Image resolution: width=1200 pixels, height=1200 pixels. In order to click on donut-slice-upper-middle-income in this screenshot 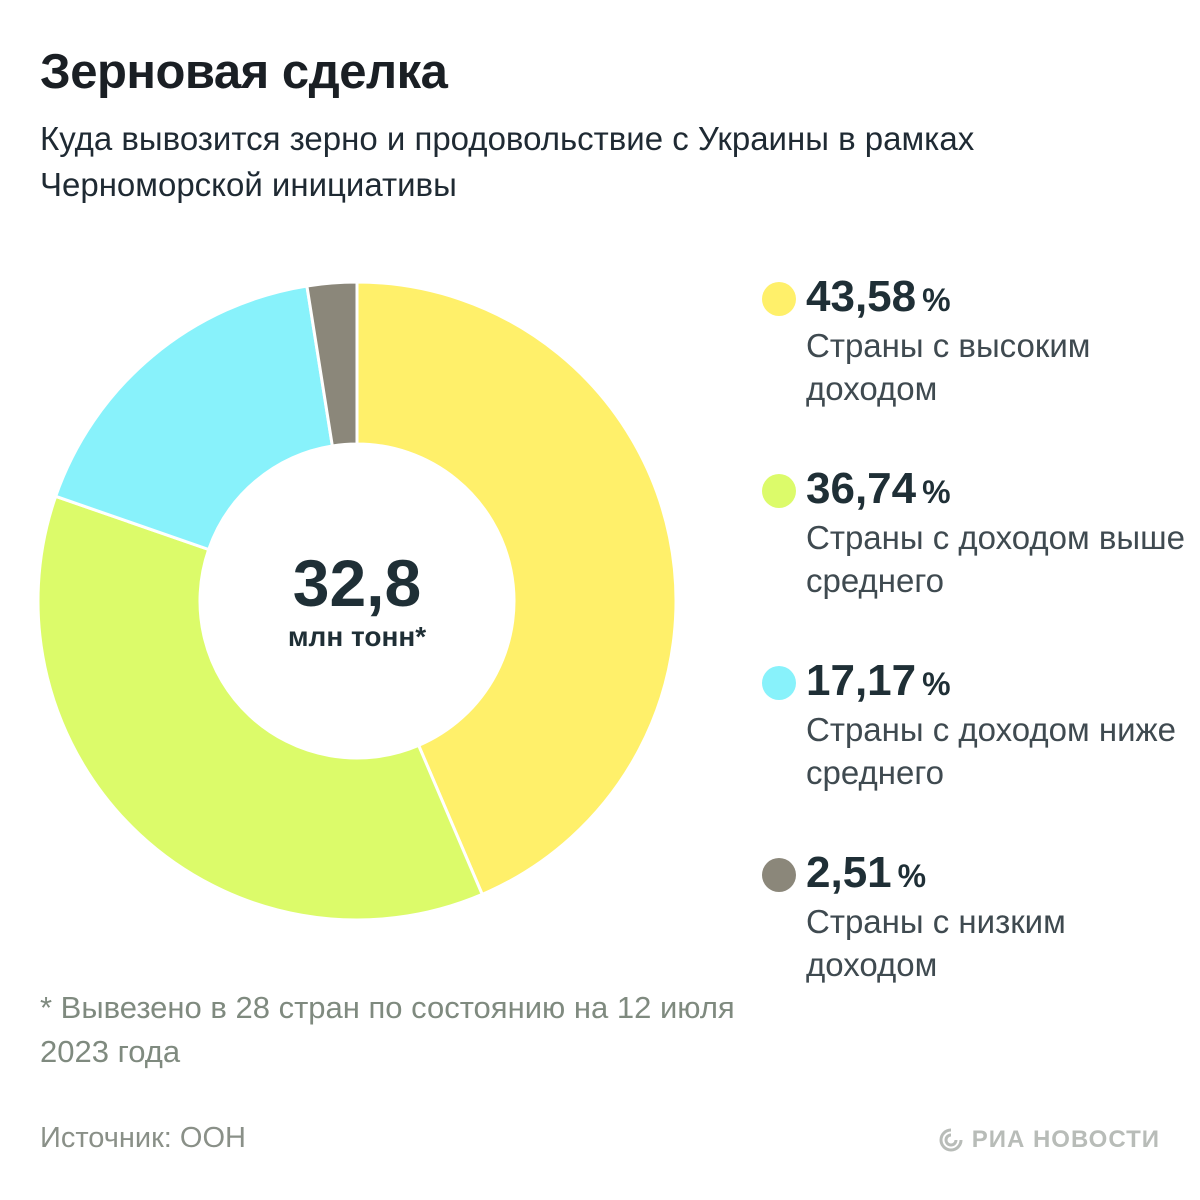, I will do `click(260, 708)`.